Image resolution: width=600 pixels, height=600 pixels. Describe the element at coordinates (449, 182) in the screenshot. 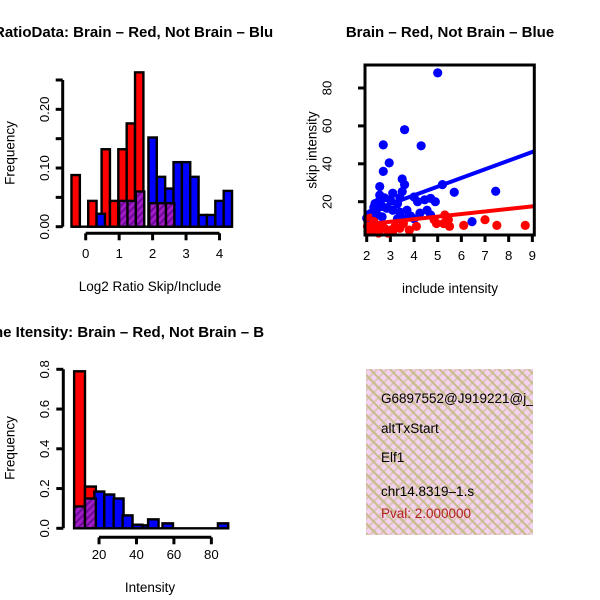

I see `fit-line-not-brain` at that location.